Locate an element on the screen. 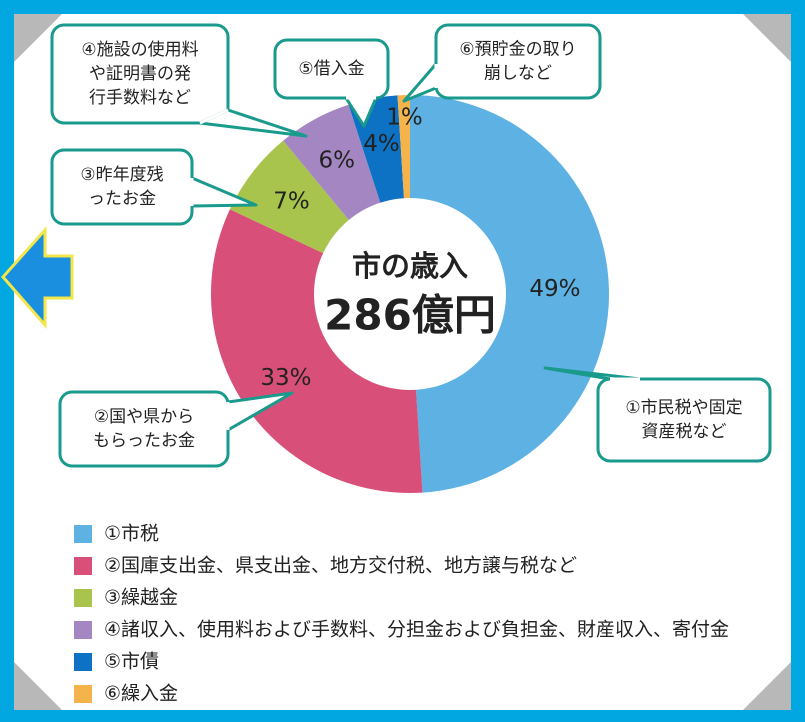 The width and height of the screenshot is (805, 722). center-value: 286億円 is located at coordinates (410, 315).